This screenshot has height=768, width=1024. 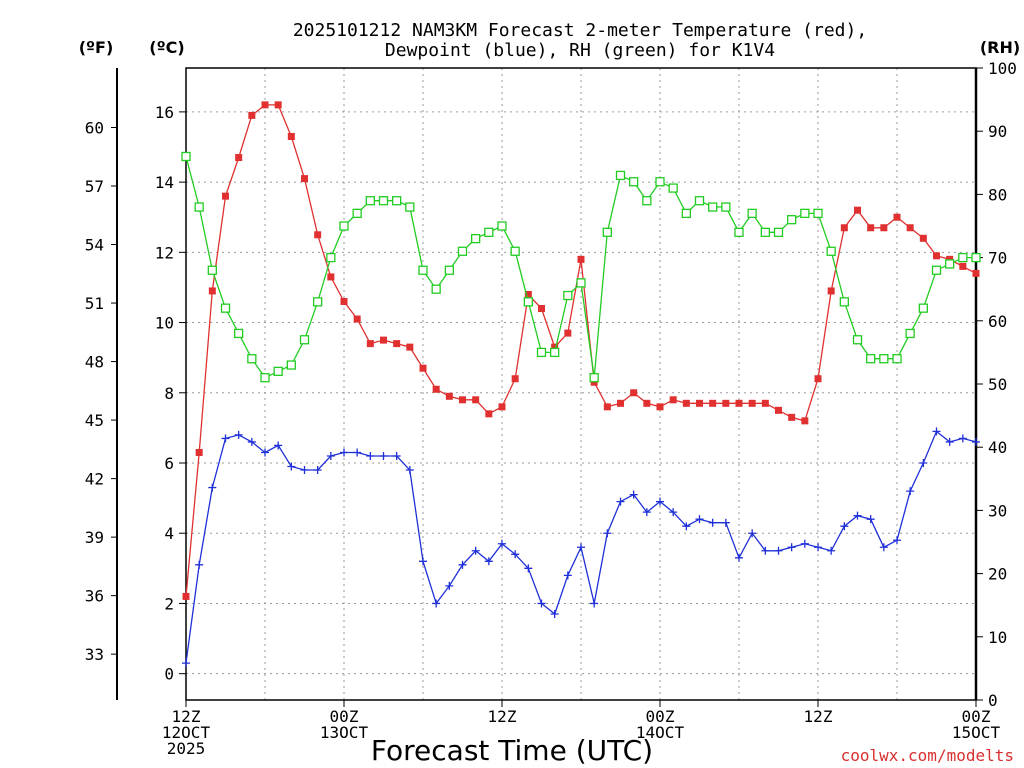 I want to click on fahrenheit-unit-label: (ºF), so click(x=96, y=47).